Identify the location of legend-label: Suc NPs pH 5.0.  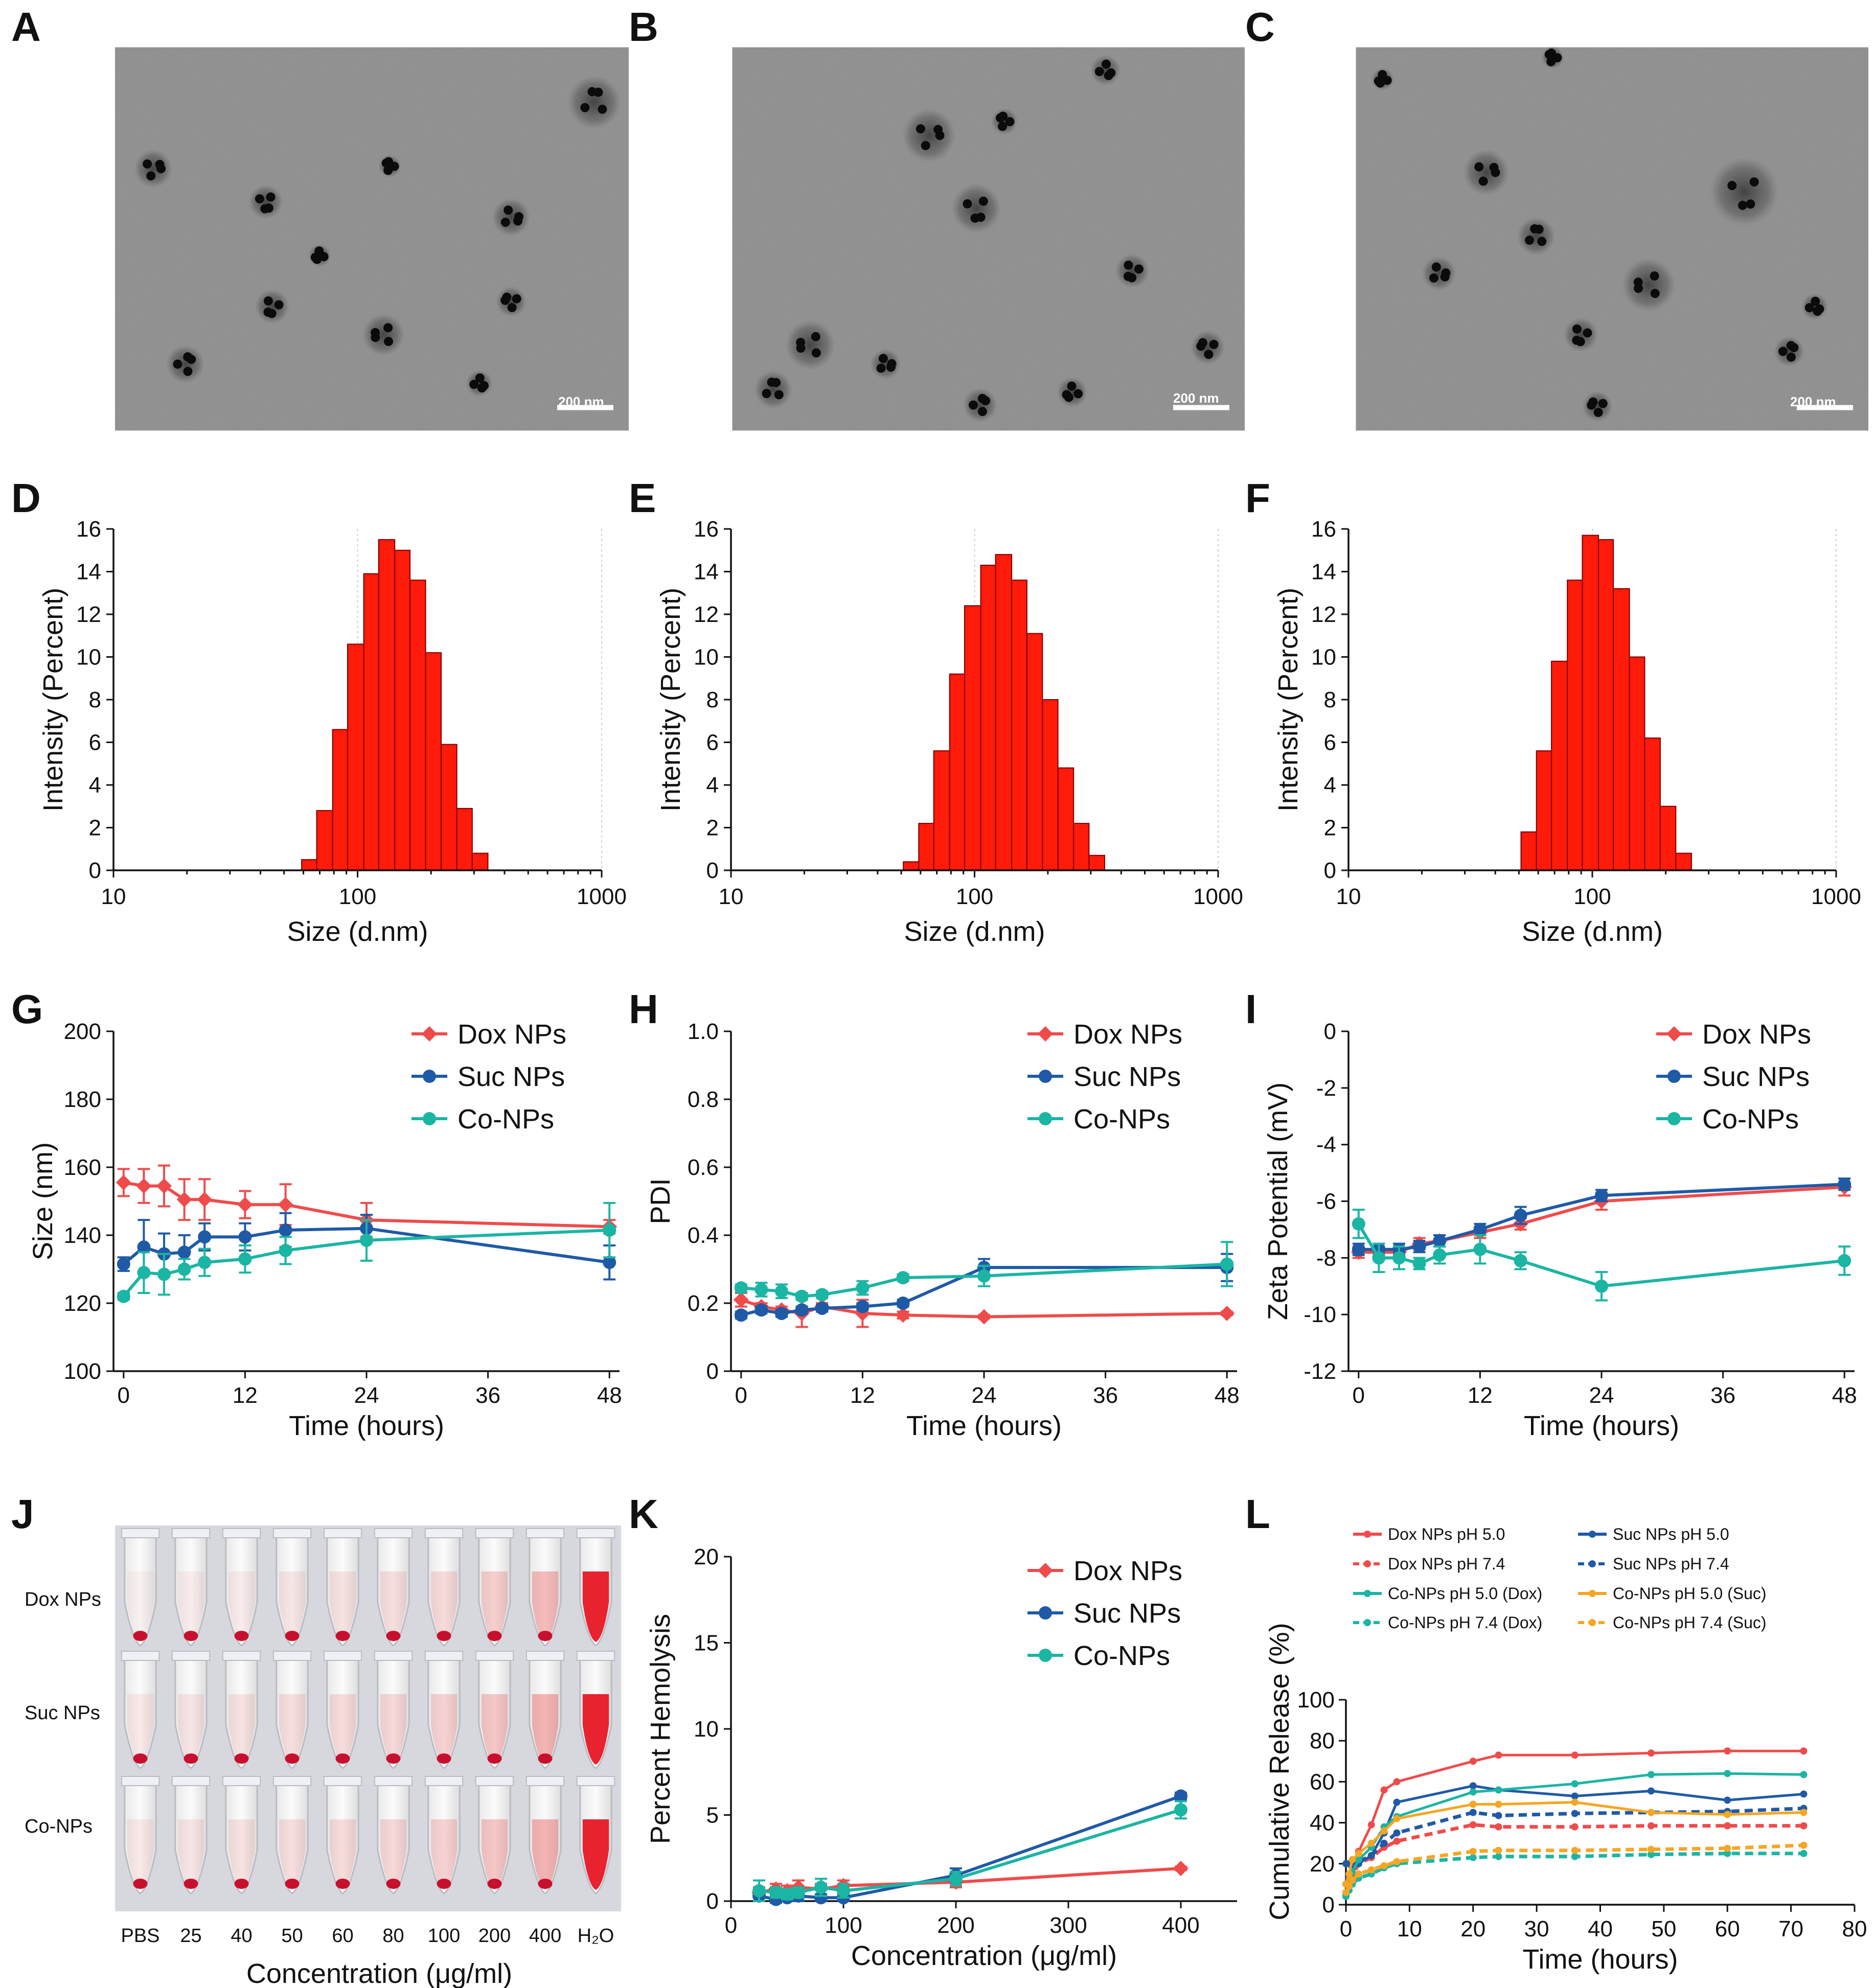
(1671, 1534).